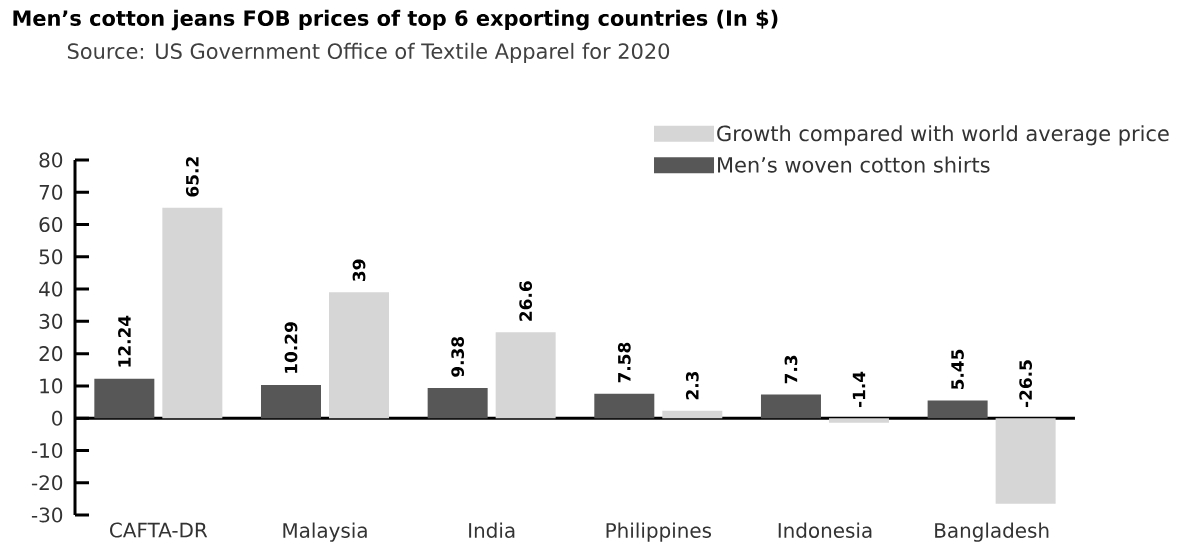 The image size is (1190, 550). What do you see at coordinates (395, 20) in the screenshot?
I see `chart-title: Men’s cotton jeans FOB prices of top 6 exporting countries (In $)` at bounding box center [395, 20].